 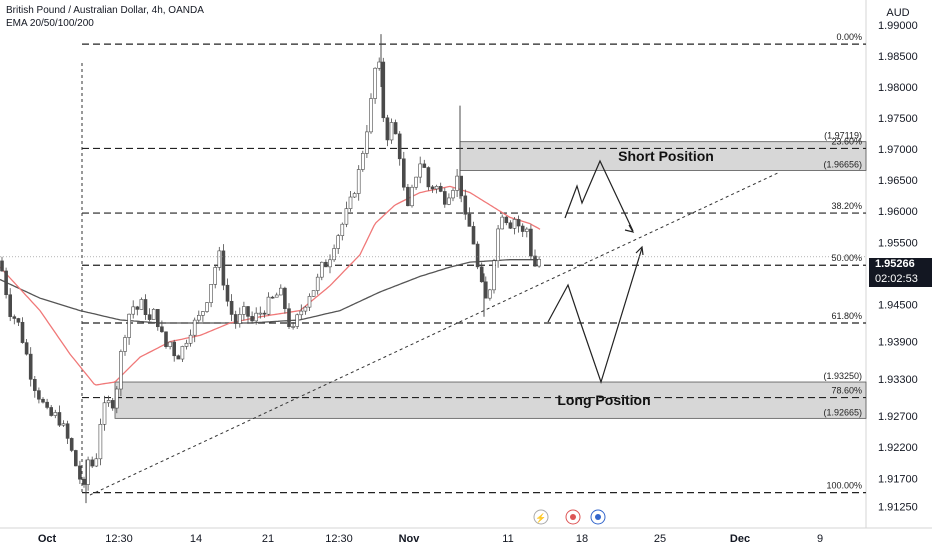 I want to click on event-icons: ⚡, so click(x=569, y=517).